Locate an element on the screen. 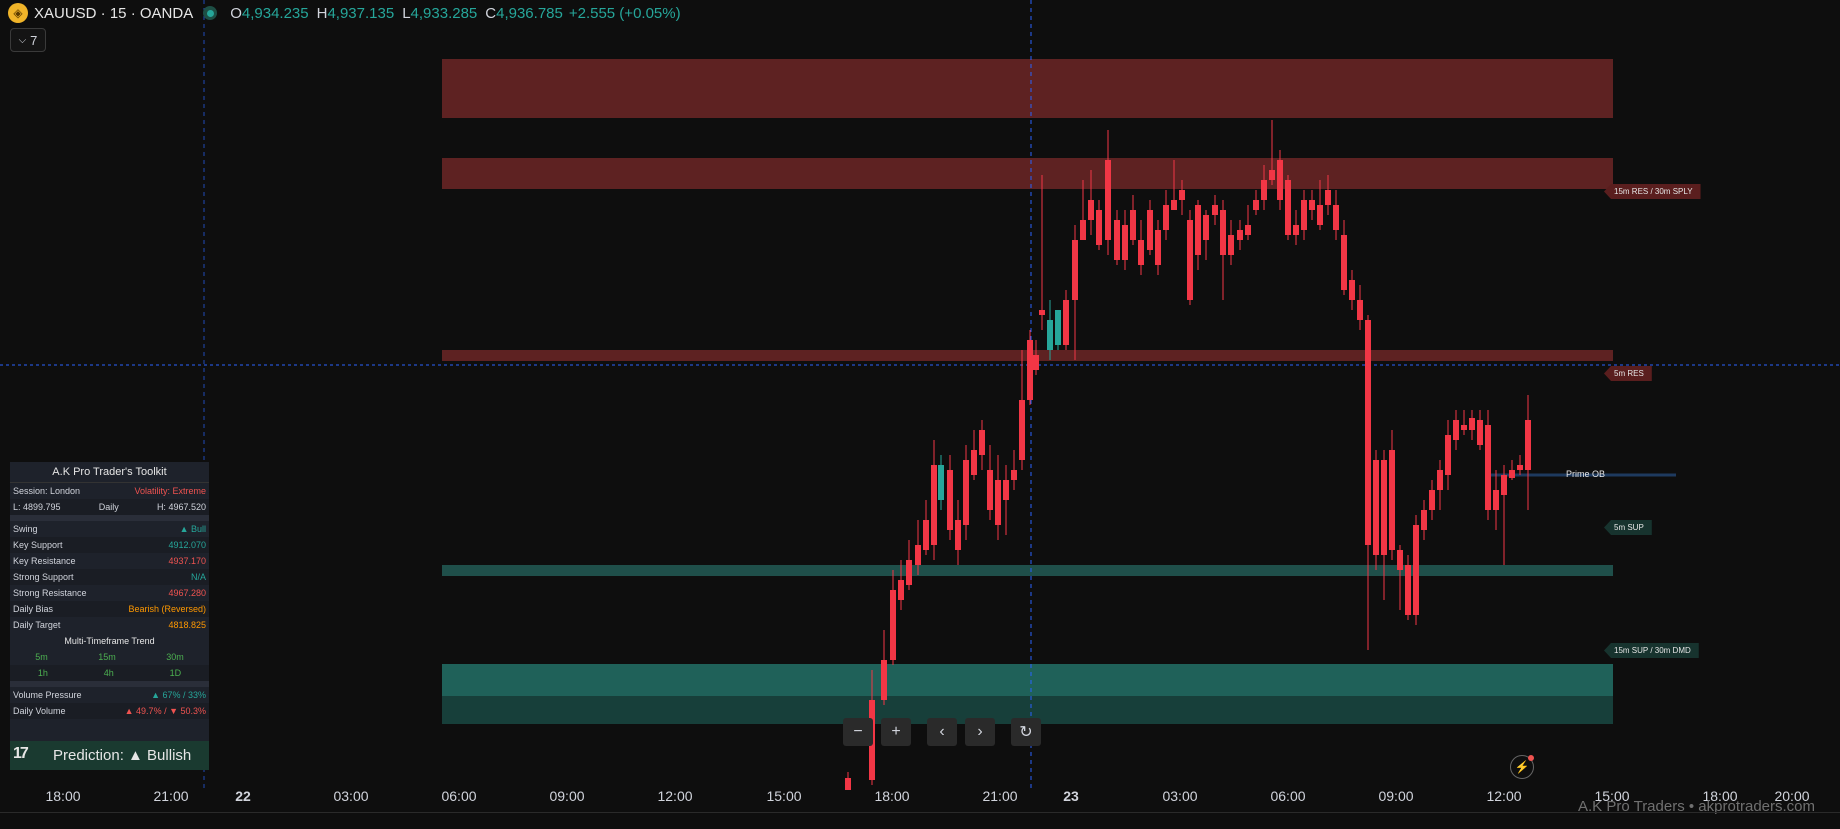  tradingview-logo-icon: 17 is located at coordinates (21, 753).